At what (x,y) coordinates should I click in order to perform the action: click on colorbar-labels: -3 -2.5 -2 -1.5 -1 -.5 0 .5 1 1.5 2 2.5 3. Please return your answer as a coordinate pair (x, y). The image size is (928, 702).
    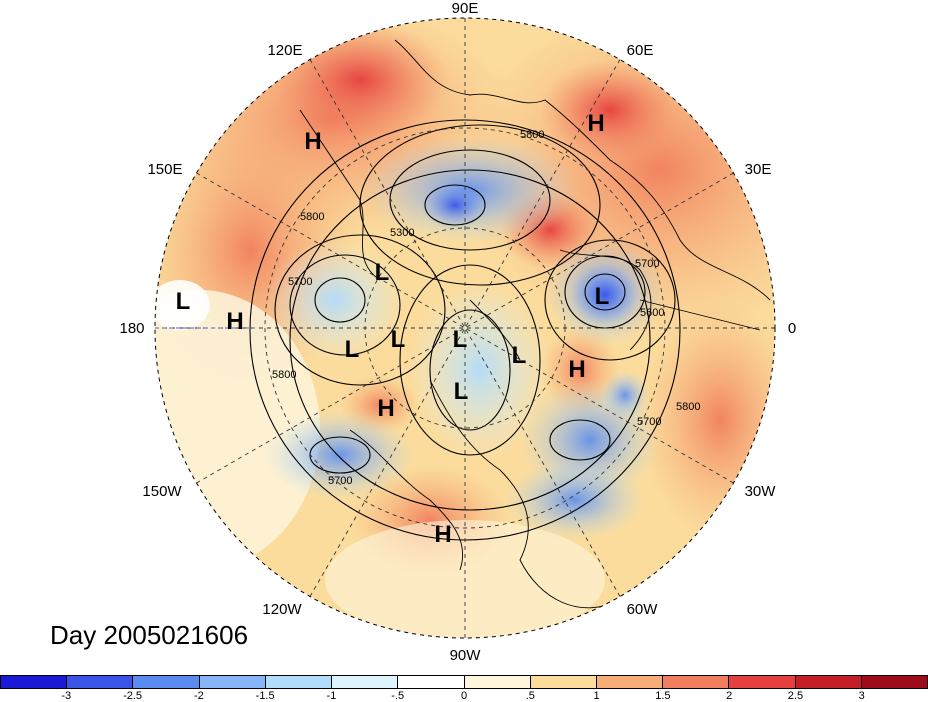
    Looking at the image, I should click on (464, 696).